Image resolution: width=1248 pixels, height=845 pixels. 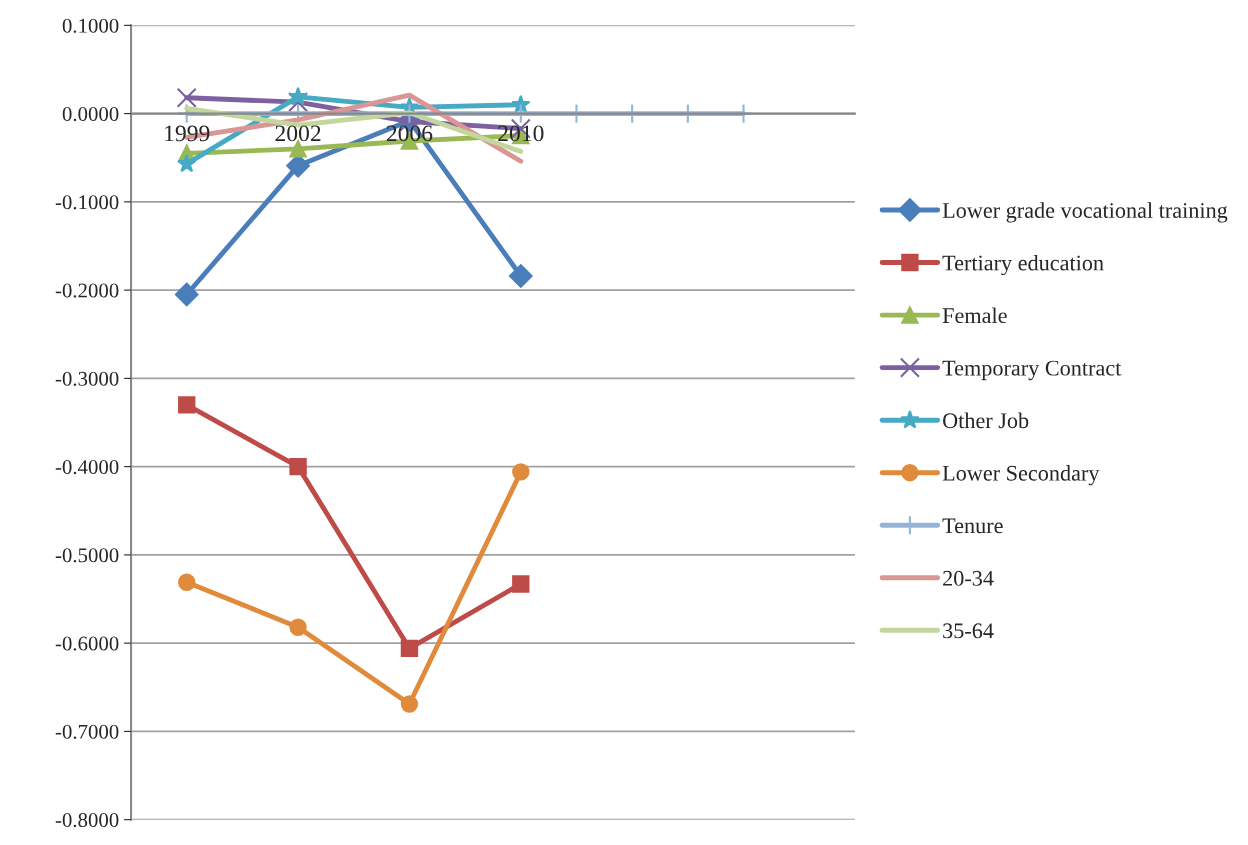 What do you see at coordinates (87, 202) in the screenshot?
I see `y-tick-label: -0.1000` at bounding box center [87, 202].